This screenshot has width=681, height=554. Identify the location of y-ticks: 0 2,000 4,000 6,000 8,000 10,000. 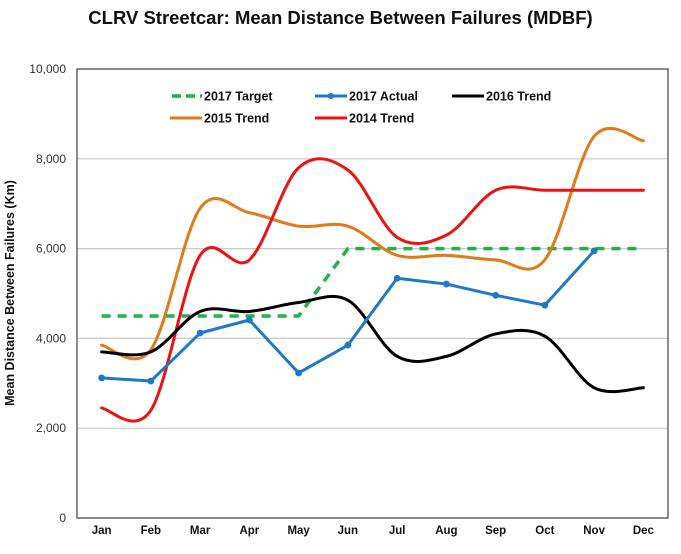
(47, 293).